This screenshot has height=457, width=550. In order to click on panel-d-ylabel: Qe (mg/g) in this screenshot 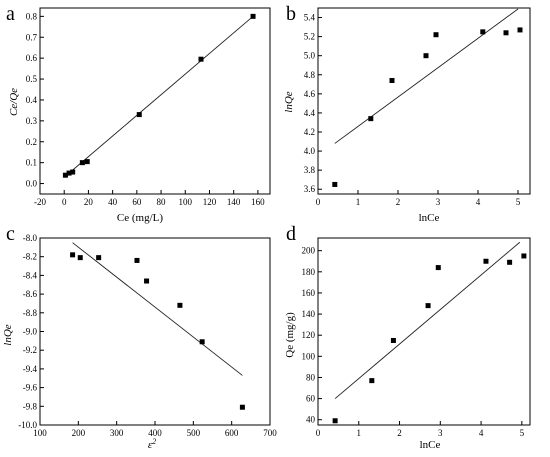, I will do `click(290, 335)`.